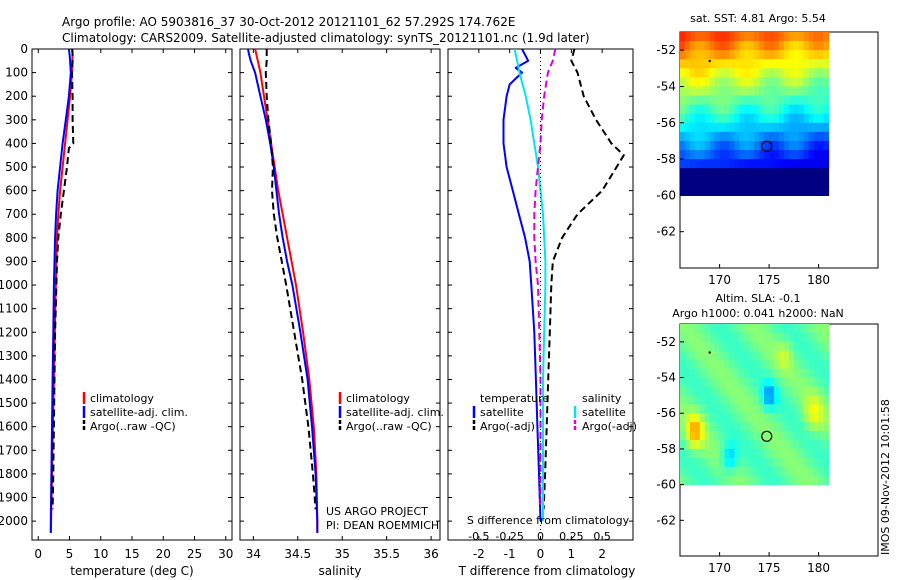  What do you see at coordinates (609, 426) in the screenshot?
I see `legend-label-sal-argo: Argo(-adj)` at bounding box center [609, 426].